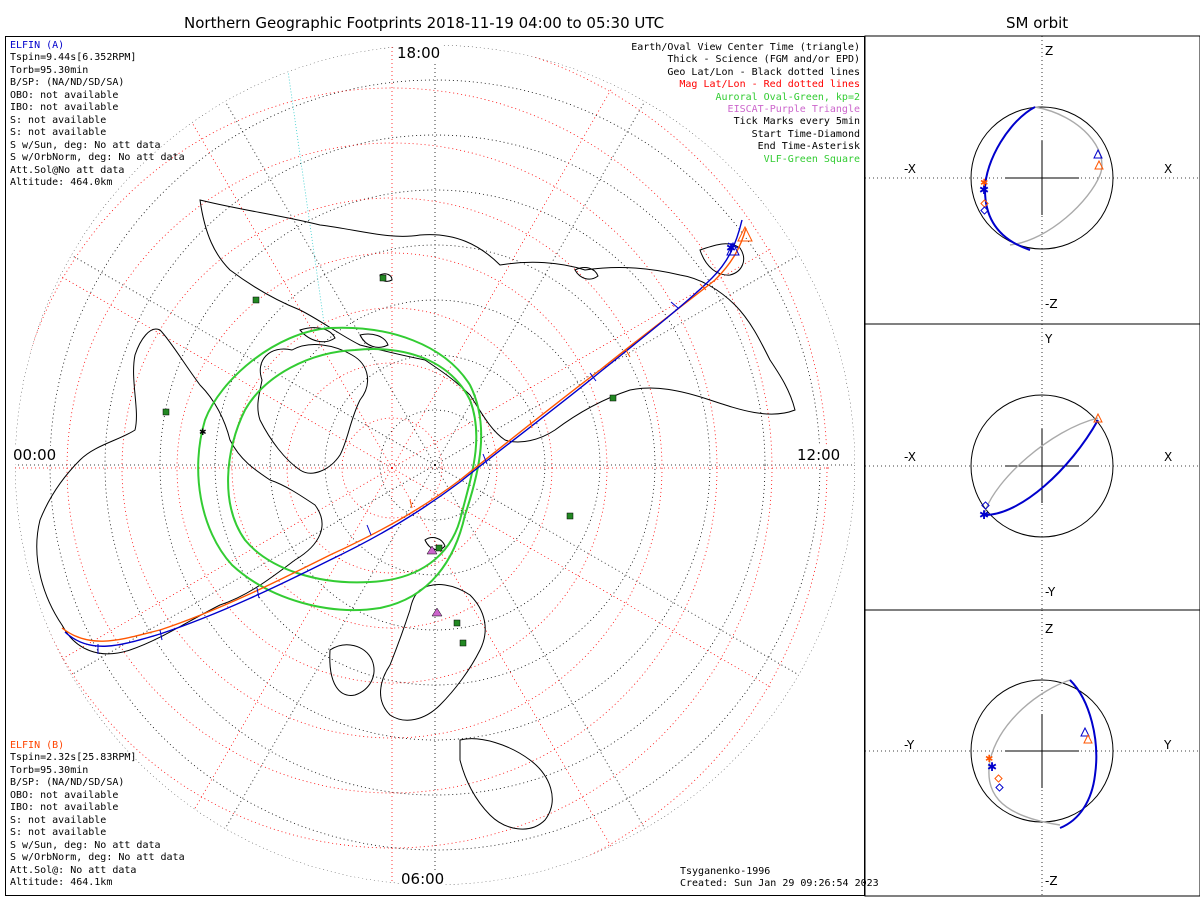  I want to click on clock-label-left: 00:00, so click(35, 455).